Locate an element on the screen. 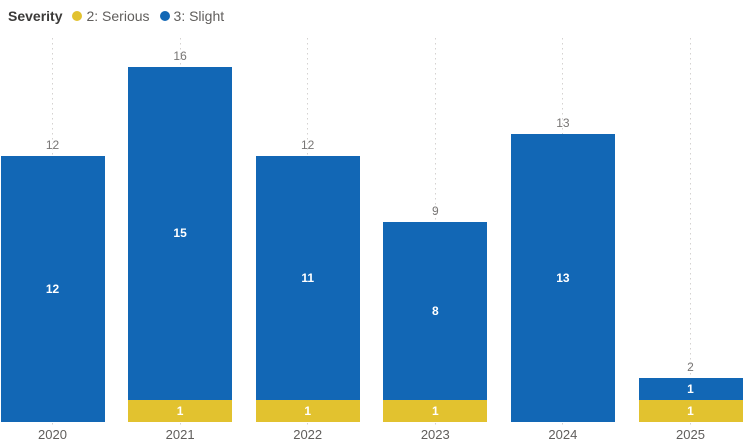 This screenshot has width=745, height=443. legend-item-slight: 3: Slight is located at coordinates (192, 16).